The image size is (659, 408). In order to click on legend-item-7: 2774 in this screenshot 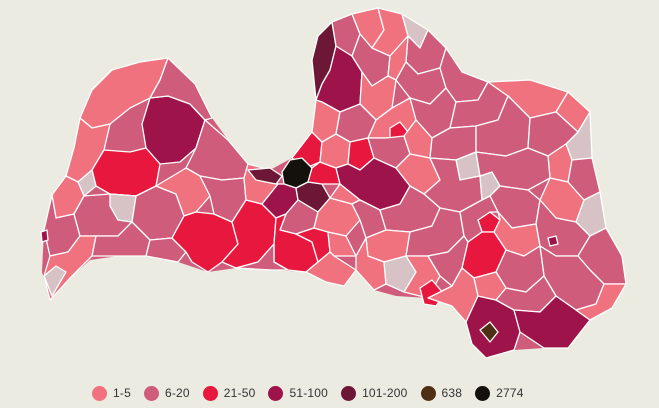, I will do `click(499, 393)`.